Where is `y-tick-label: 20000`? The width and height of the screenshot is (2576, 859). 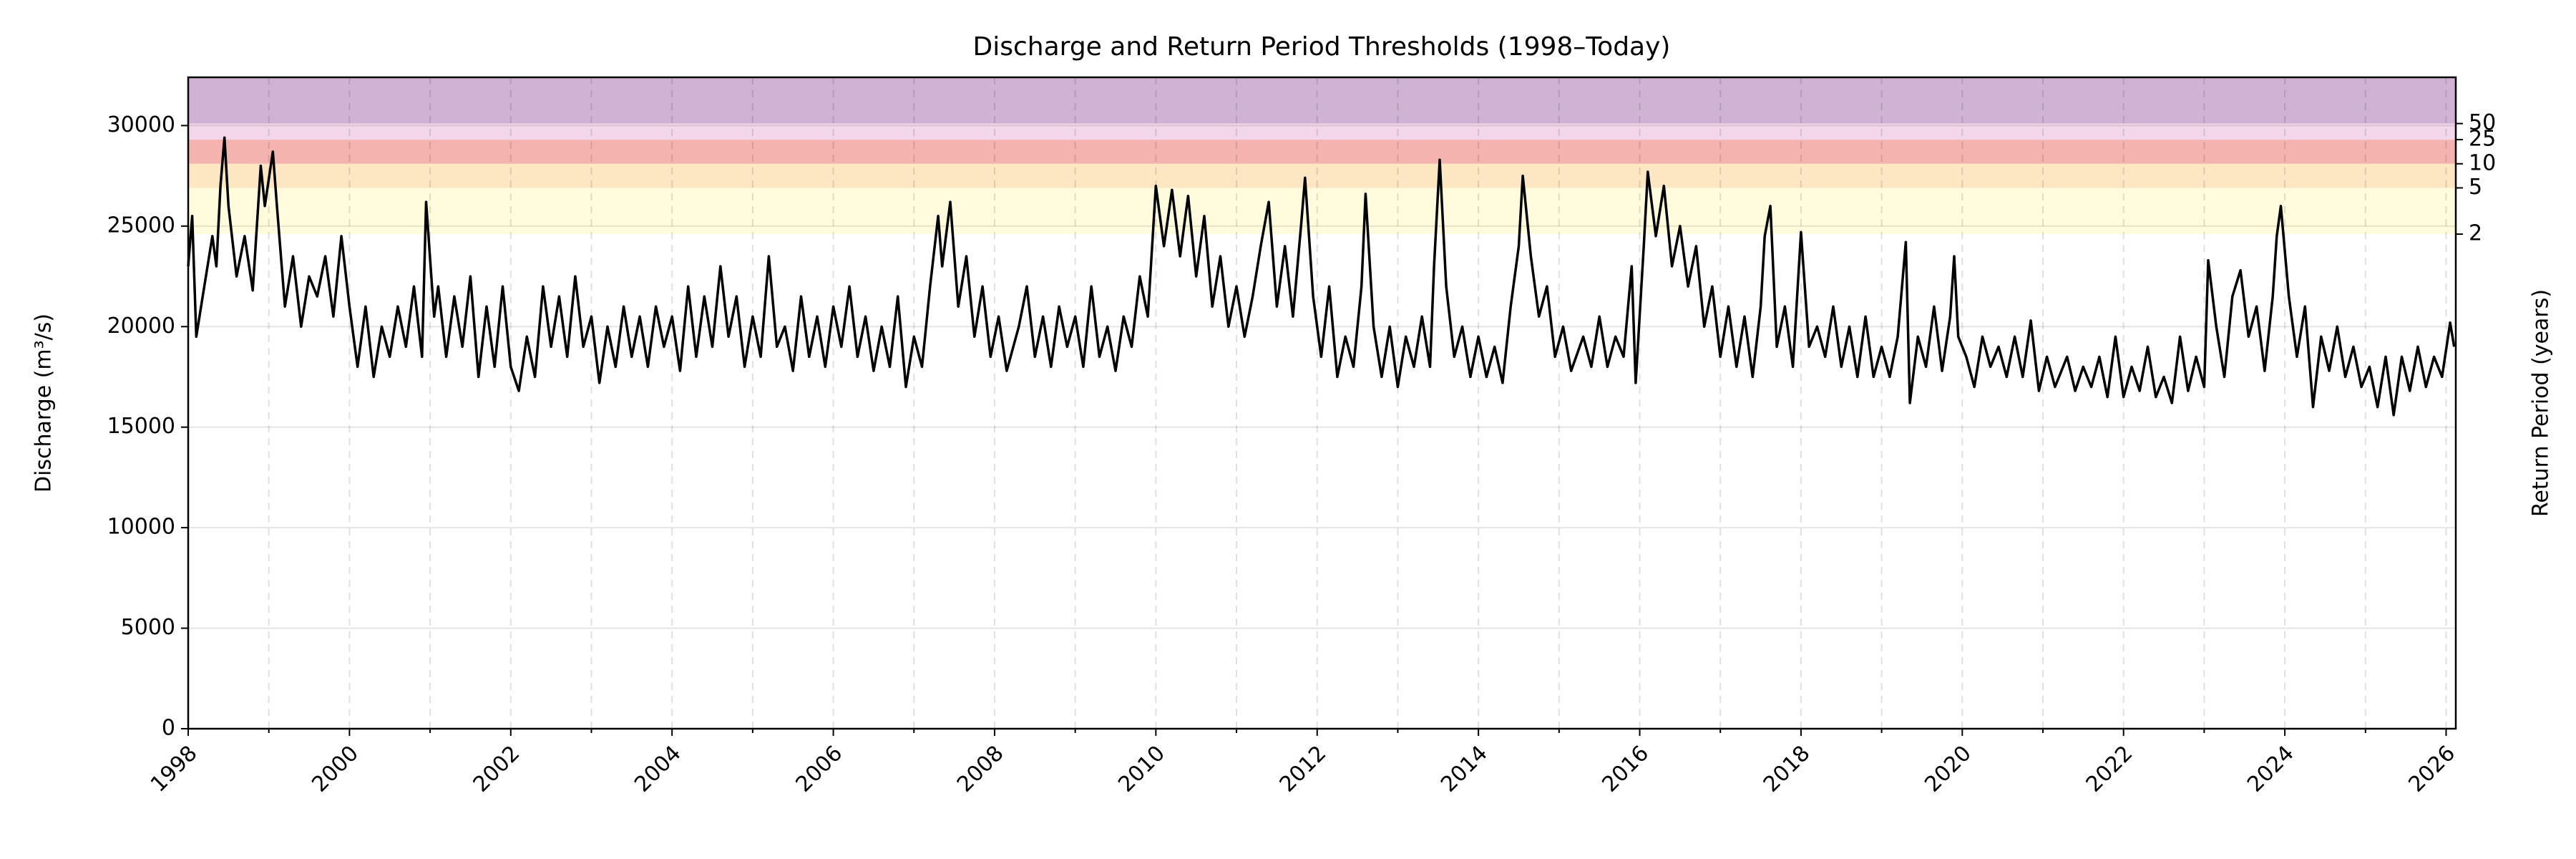
y-tick-label: 20000 is located at coordinates (141, 326).